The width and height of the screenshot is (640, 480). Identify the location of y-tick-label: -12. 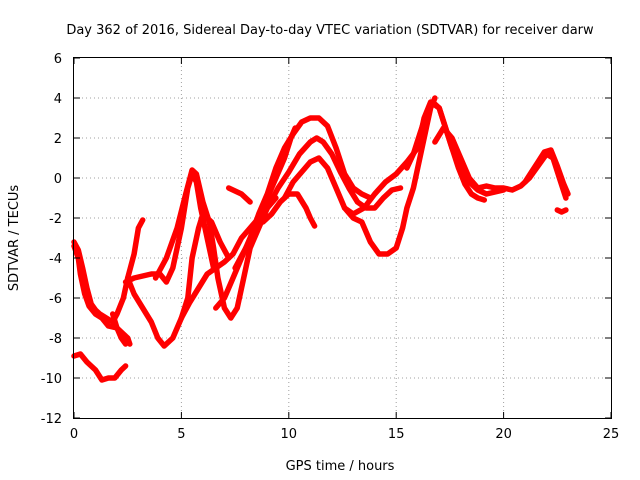
(51, 419).